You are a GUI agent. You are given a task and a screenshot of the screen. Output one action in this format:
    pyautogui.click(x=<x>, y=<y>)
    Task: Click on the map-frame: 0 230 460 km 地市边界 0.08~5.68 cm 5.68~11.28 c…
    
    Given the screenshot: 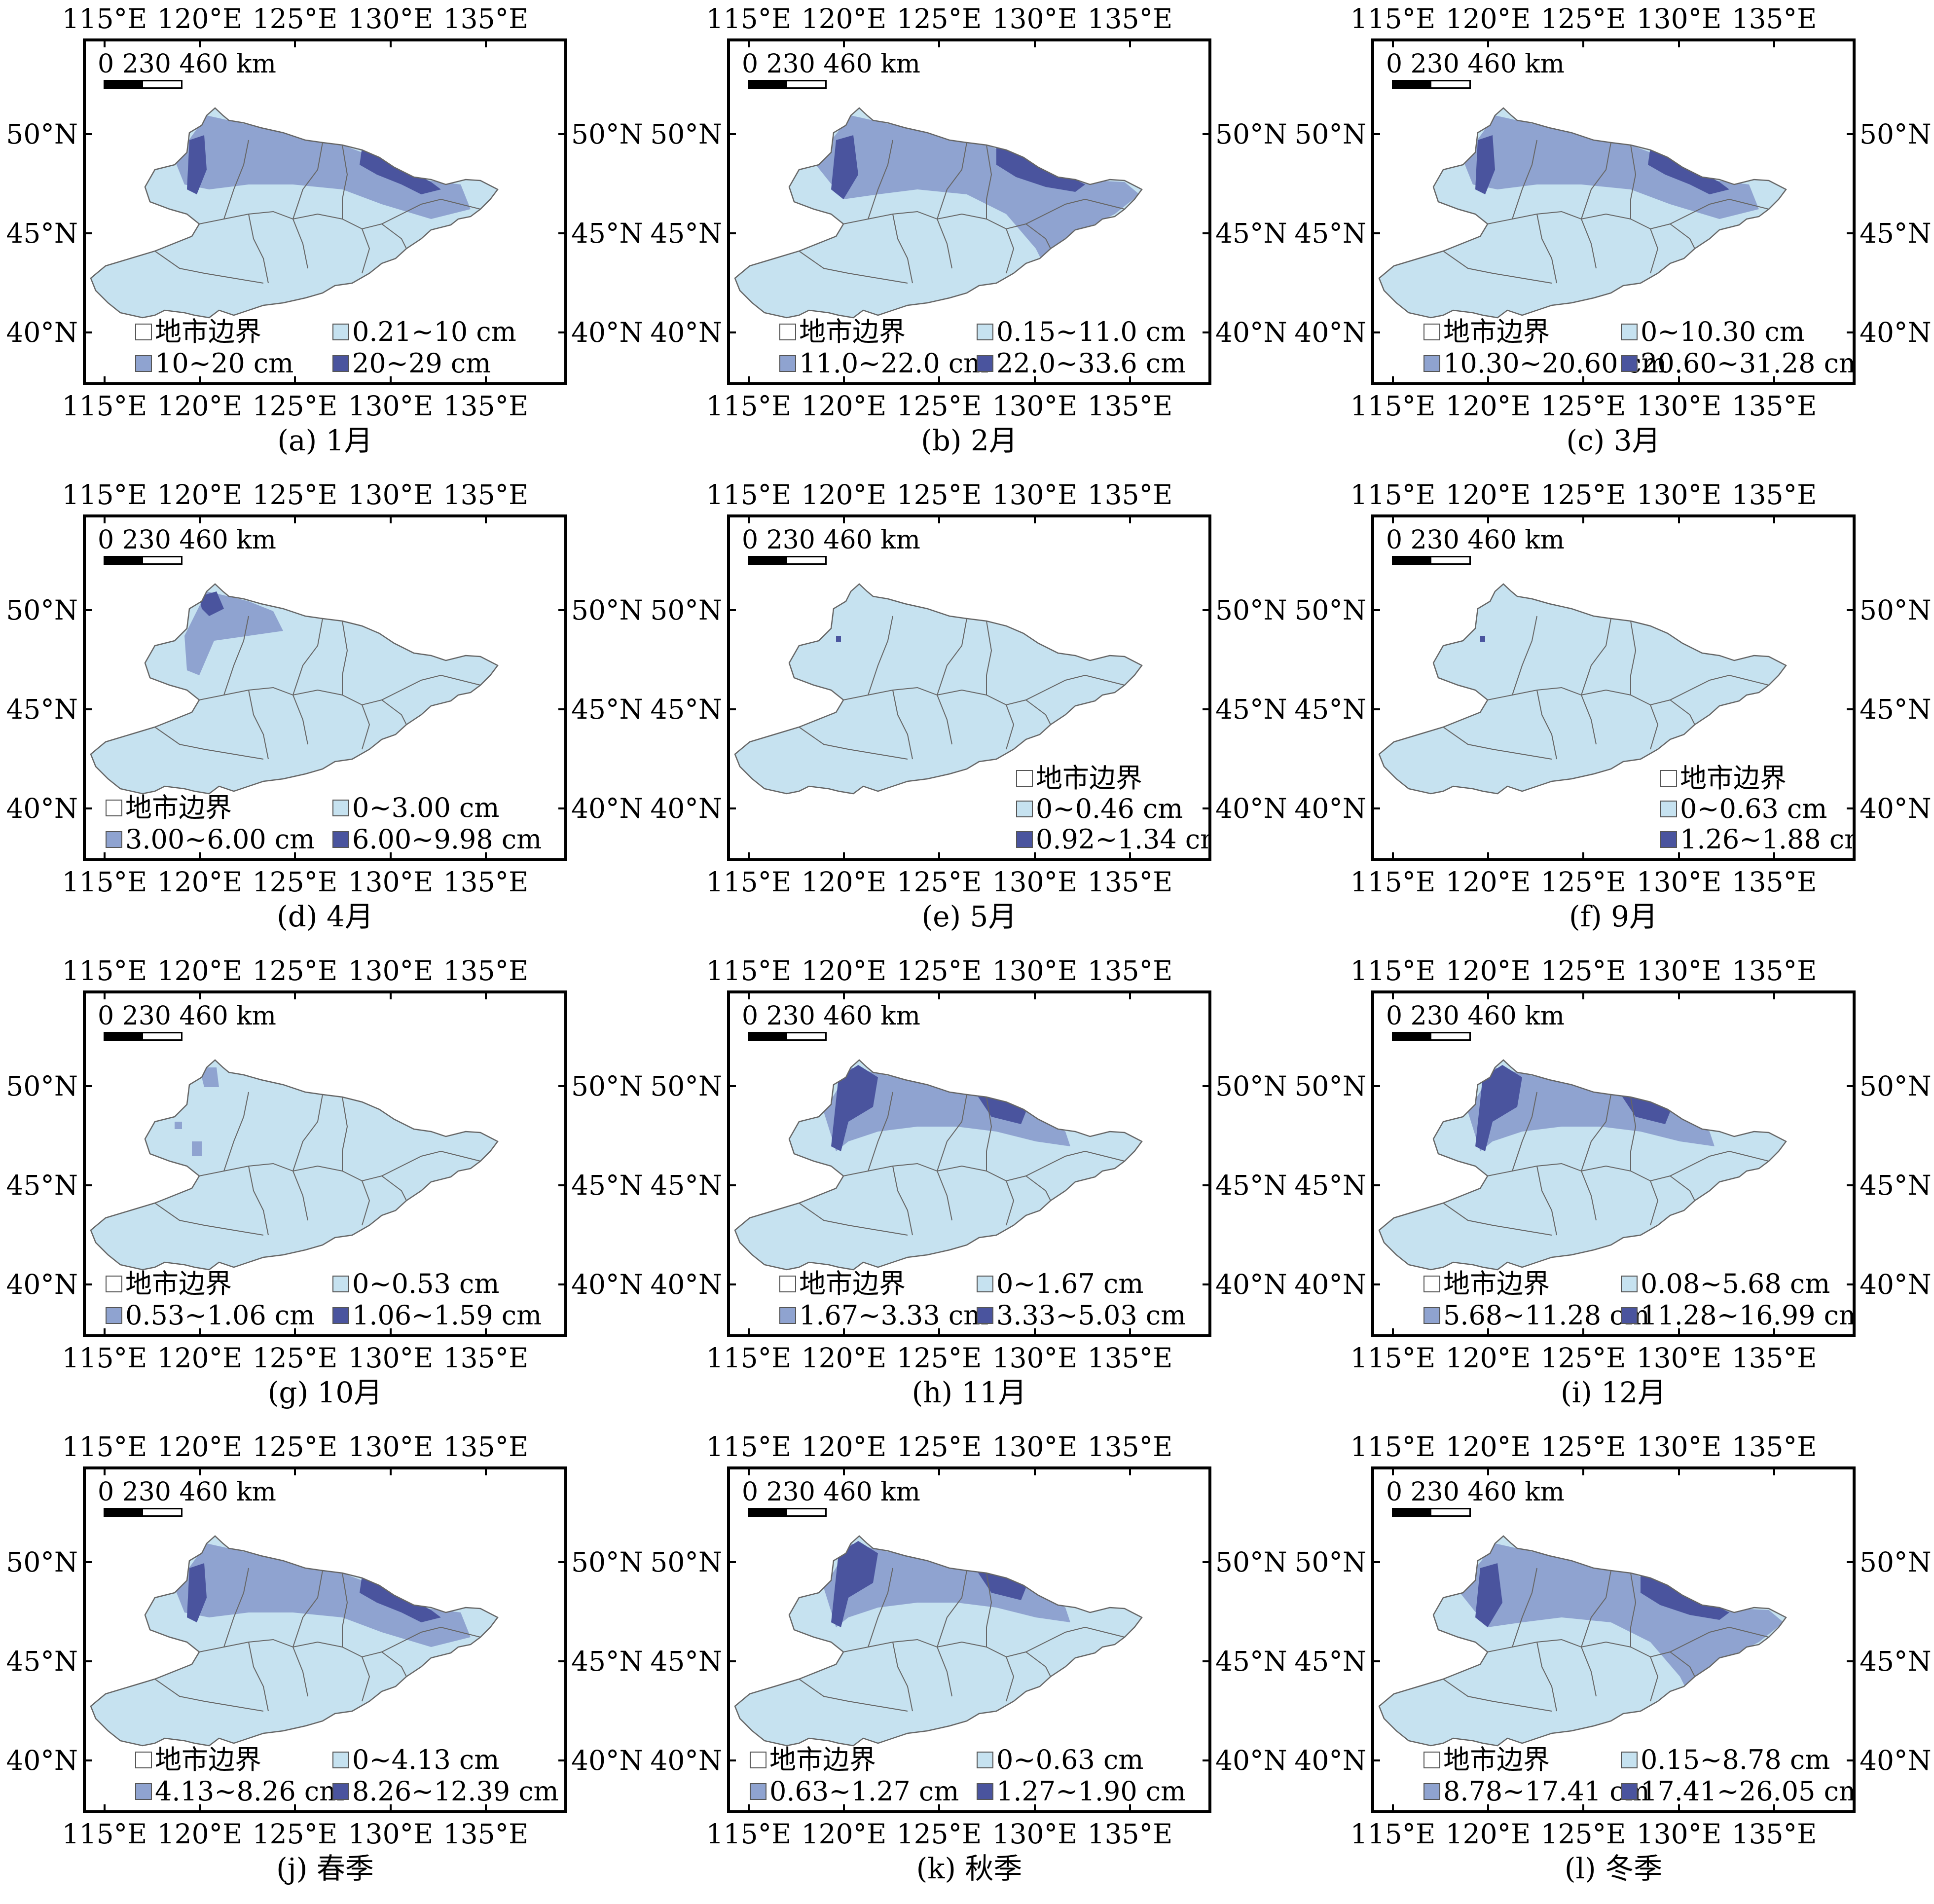 What is the action you would take?
    pyautogui.click(x=1613, y=1163)
    